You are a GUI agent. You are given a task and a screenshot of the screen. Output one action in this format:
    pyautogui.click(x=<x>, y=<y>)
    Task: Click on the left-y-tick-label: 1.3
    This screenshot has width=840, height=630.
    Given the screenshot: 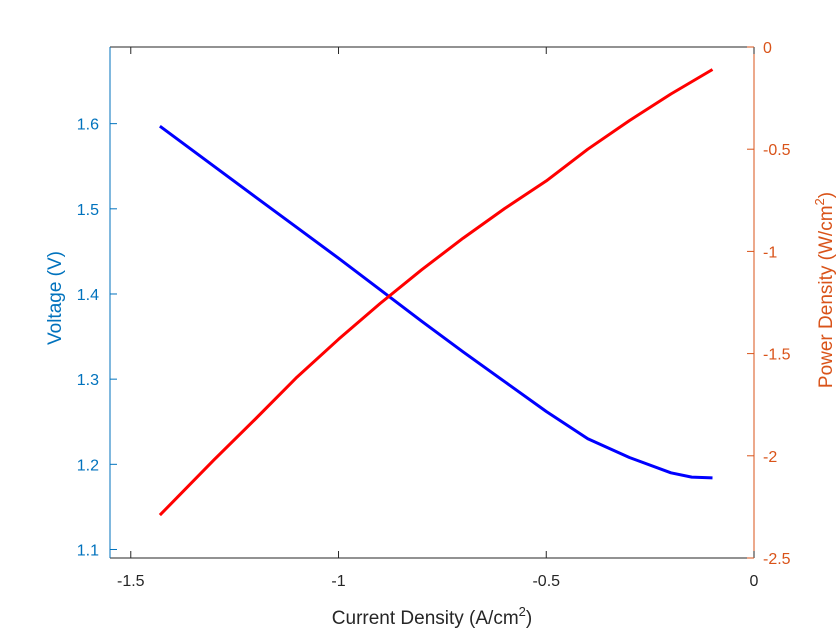 What is the action you would take?
    pyautogui.click(x=88, y=380)
    